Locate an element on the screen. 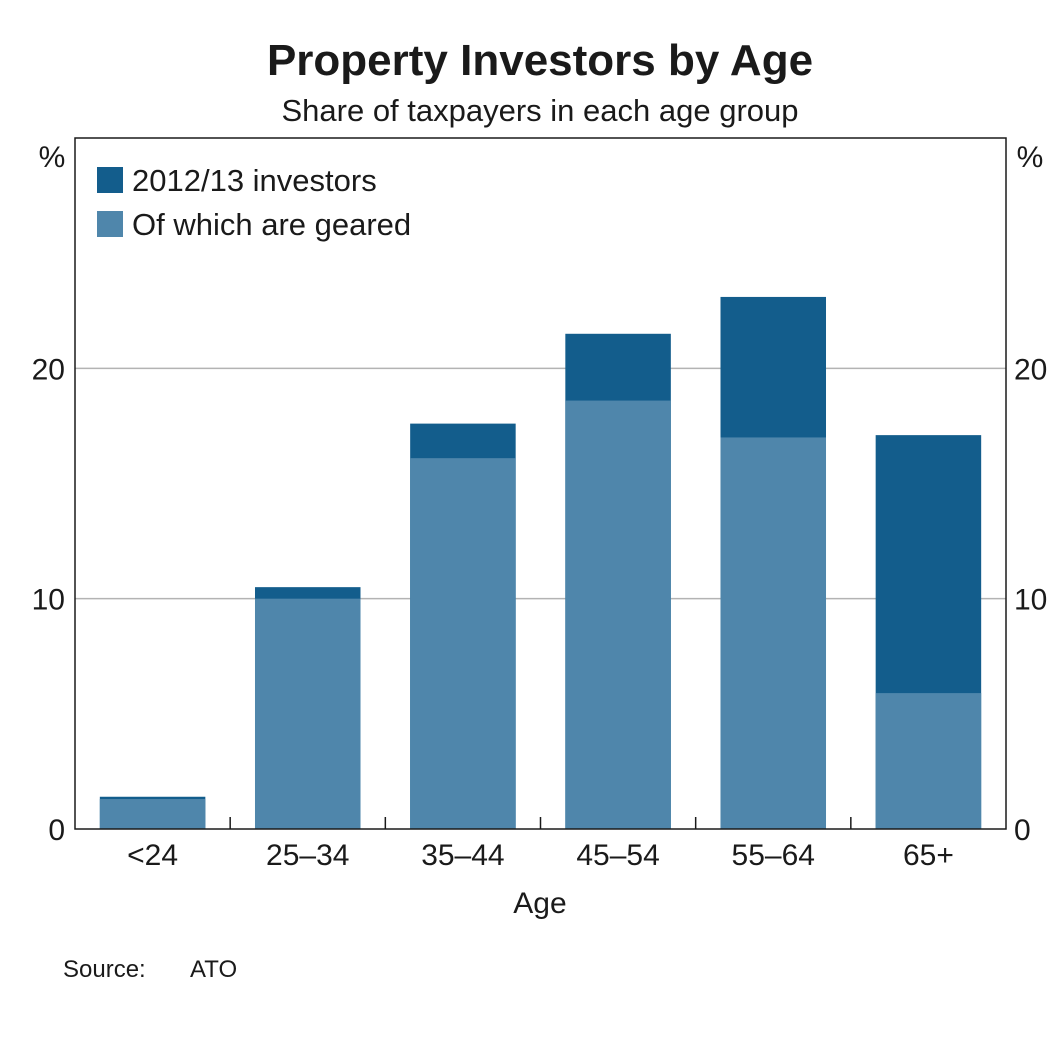  source-label: Source: is located at coordinates (104, 969).